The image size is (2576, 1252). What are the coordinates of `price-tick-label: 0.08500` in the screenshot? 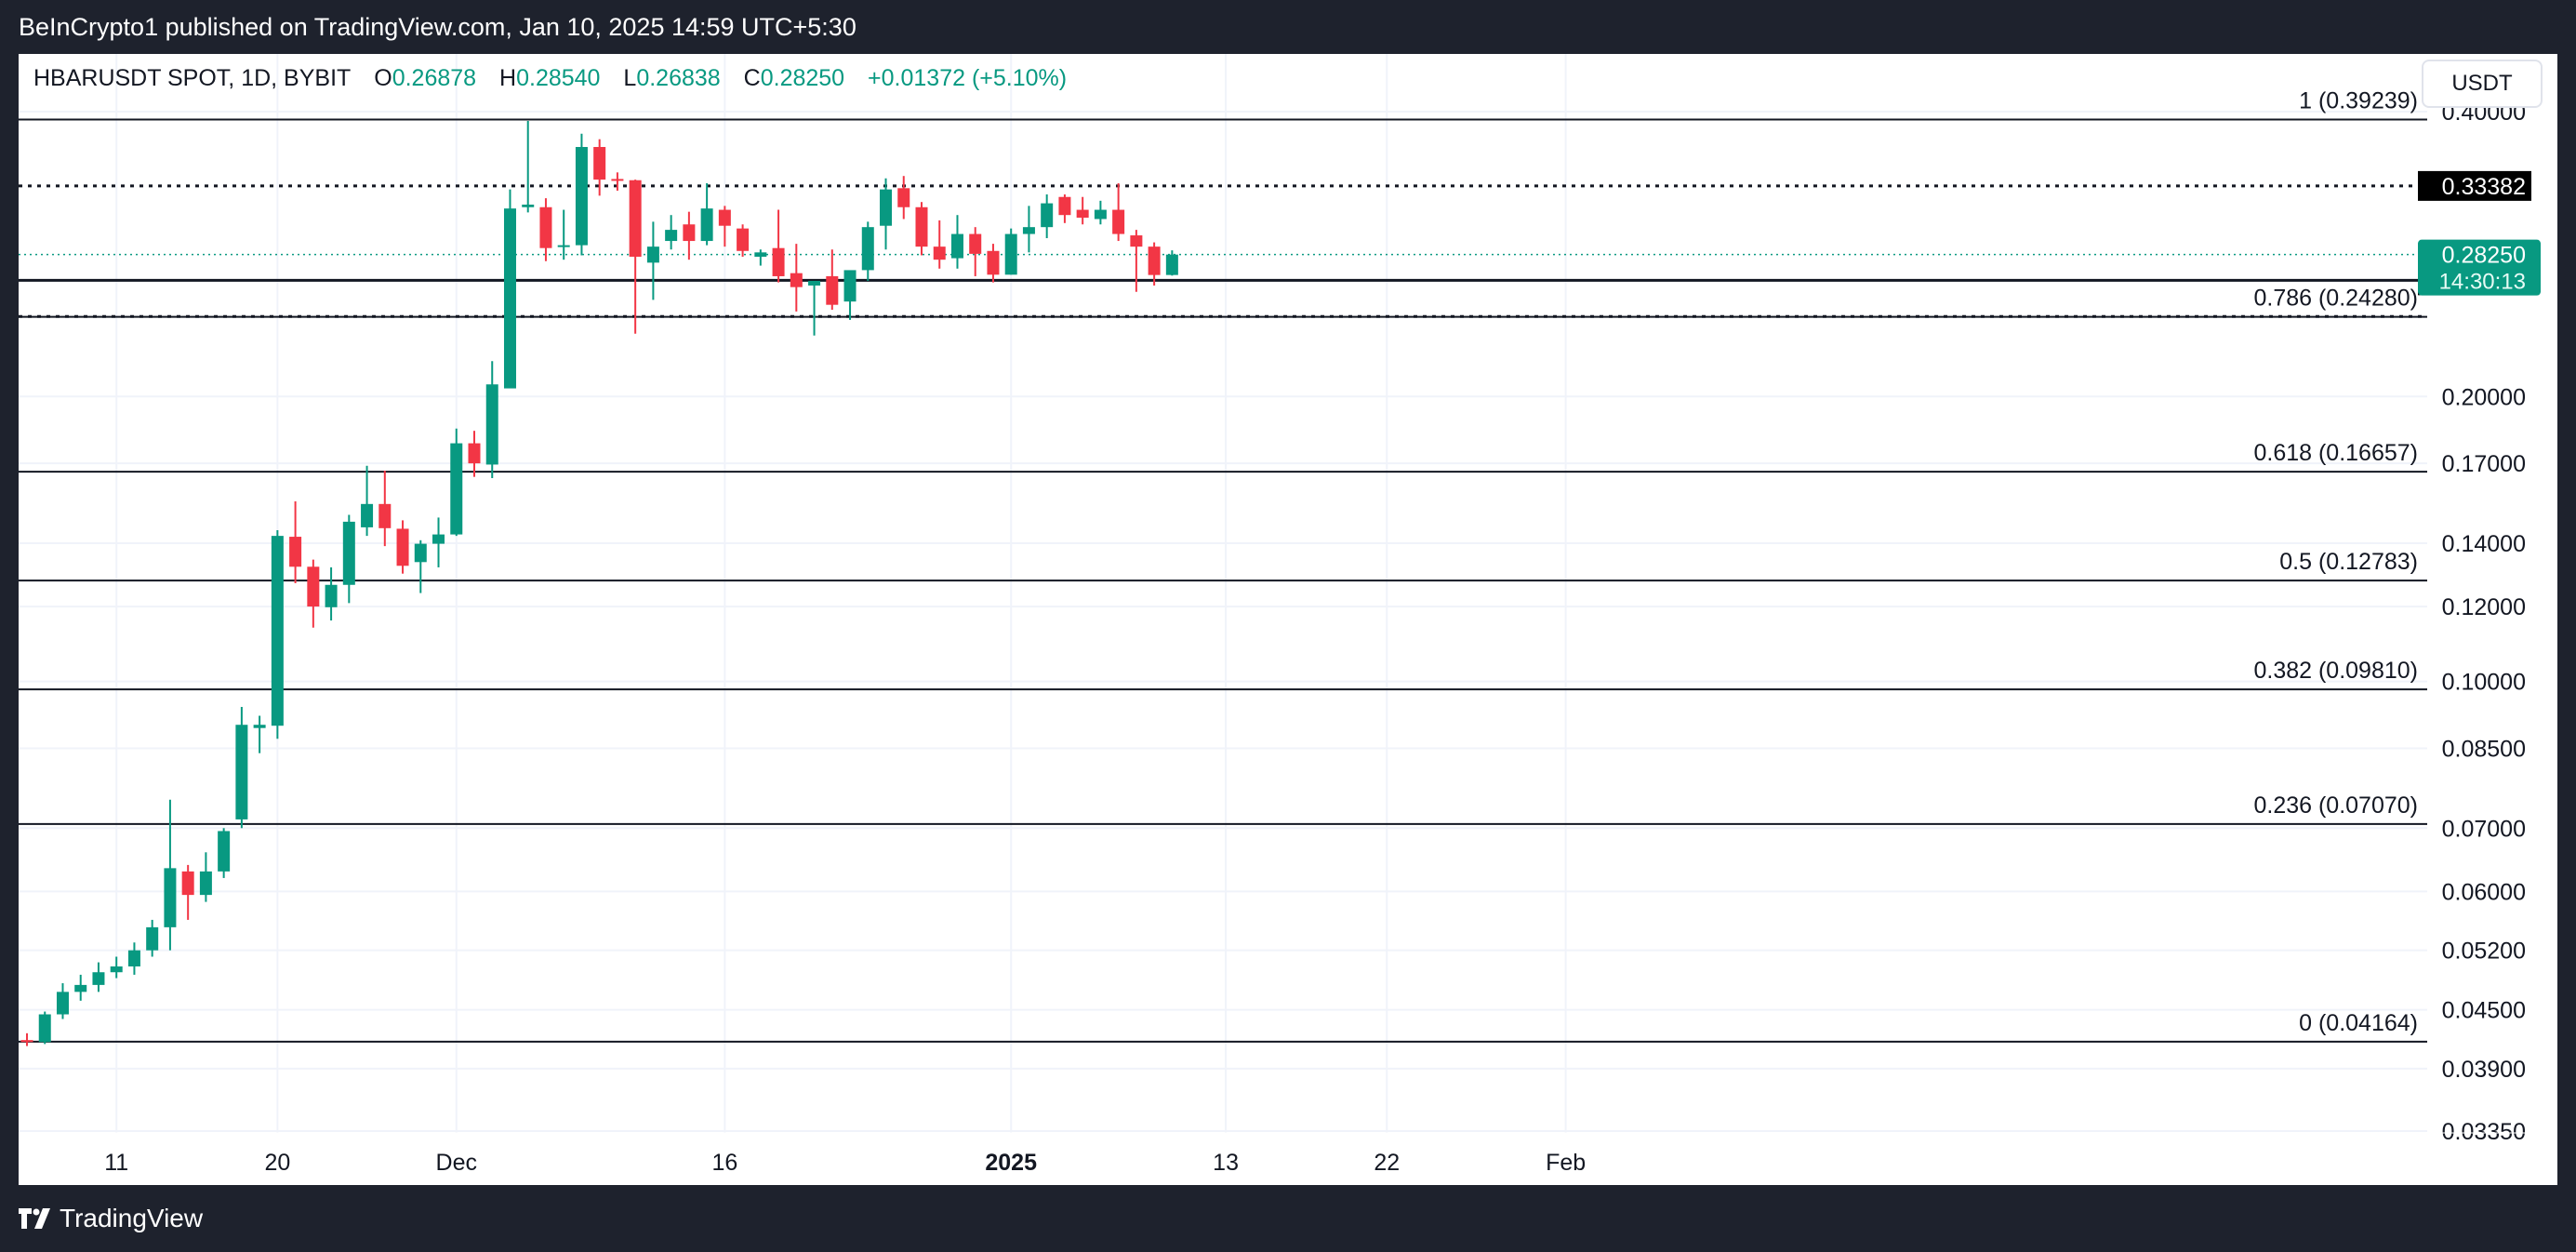 It's located at (2484, 749).